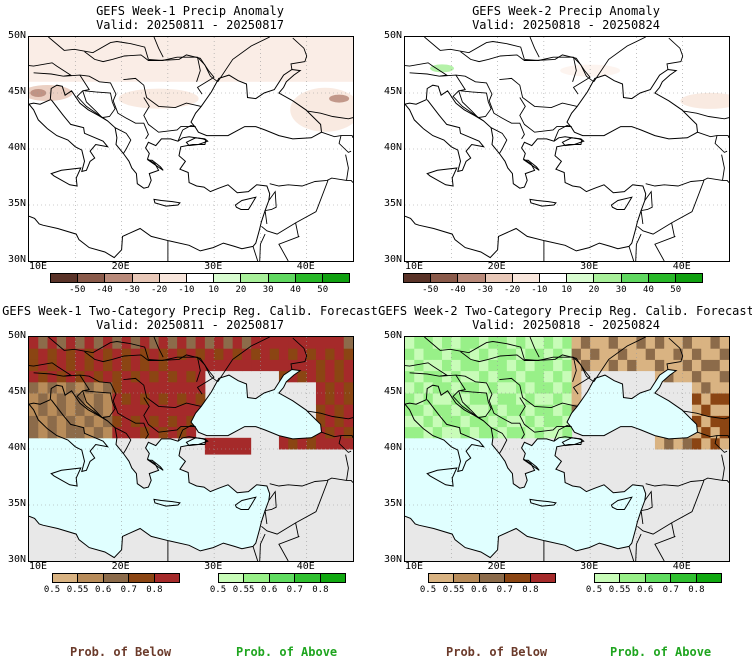 The image size is (752, 662). I want to click on legend-below-title-right: Prob. of Below, so click(497, 652).